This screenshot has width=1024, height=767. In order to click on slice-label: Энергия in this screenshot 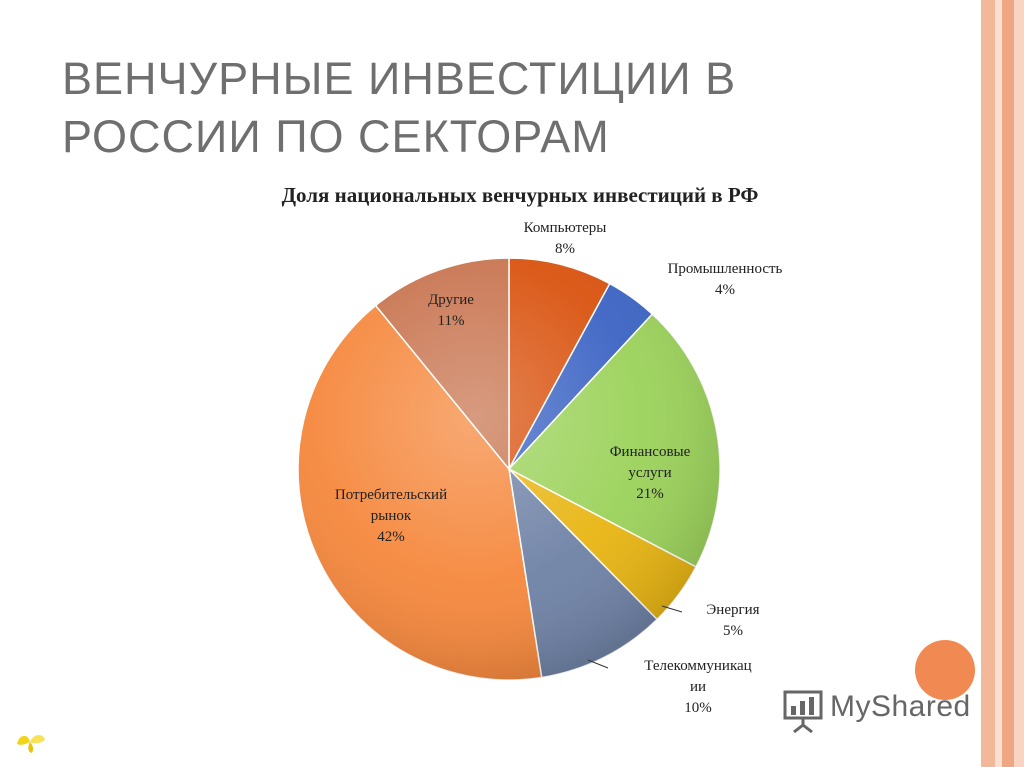, I will do `click(732, 610)`.